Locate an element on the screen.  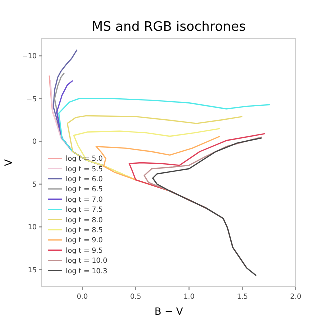
chart-title: MS and RGB isochrones is located at coordinates (169, 27).